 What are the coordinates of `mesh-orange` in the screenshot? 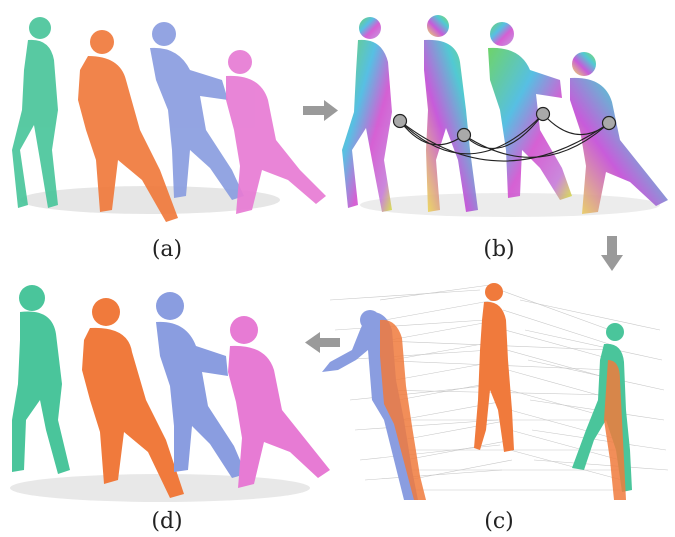 It's located at (133, 398).